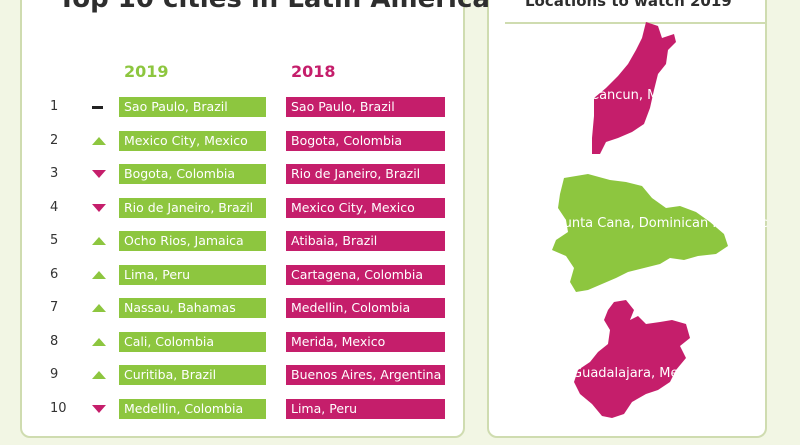 The width and height of the screenshot is (800, 445). What do you see at coordinates (54, 274) in the screenshot?
I see `rank-number: 6` at bounding box center [54, 274].